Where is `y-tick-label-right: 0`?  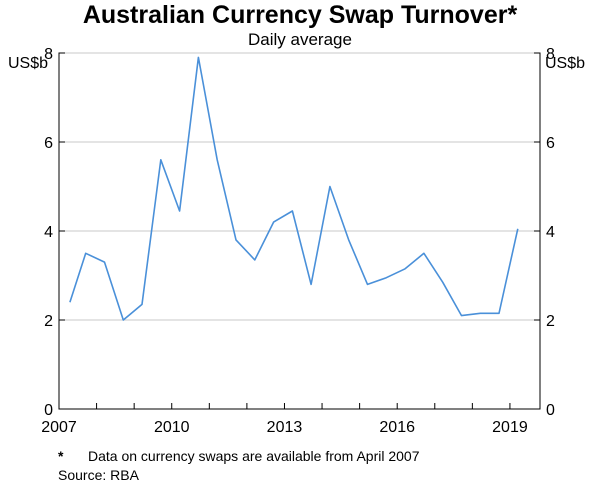
y-tick-label-right: 0 is located at coordinates (550, 410).